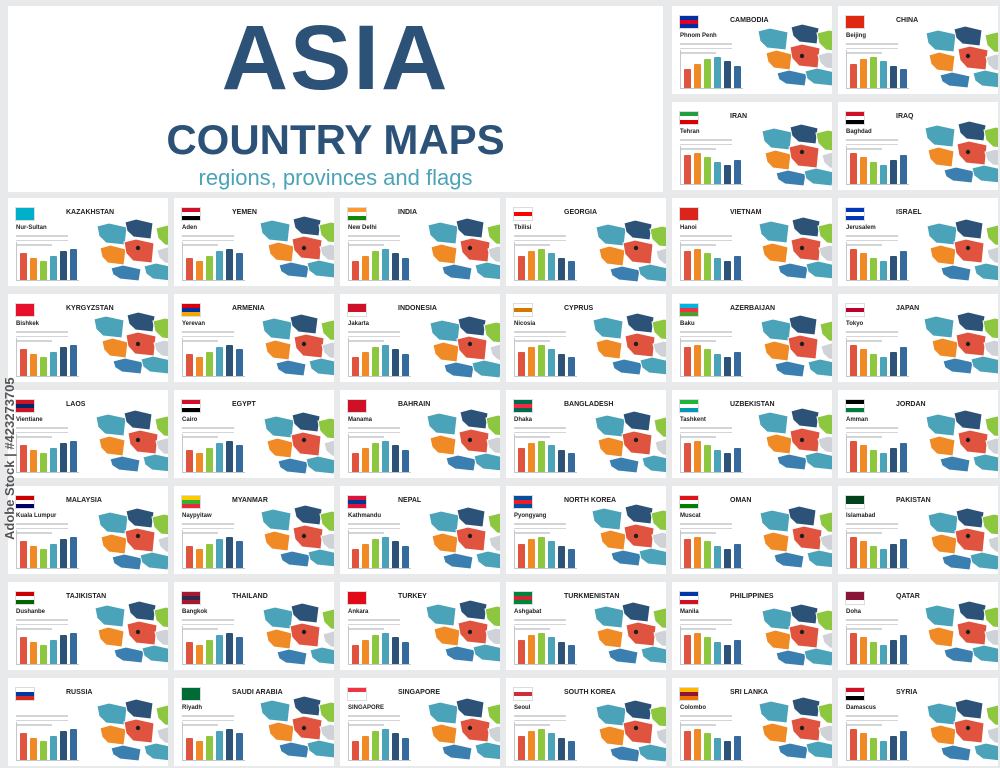 The height and width of the screenshot is (768, 1000). I want to click on country-name: PHILIPPINES, so click(752, 596).